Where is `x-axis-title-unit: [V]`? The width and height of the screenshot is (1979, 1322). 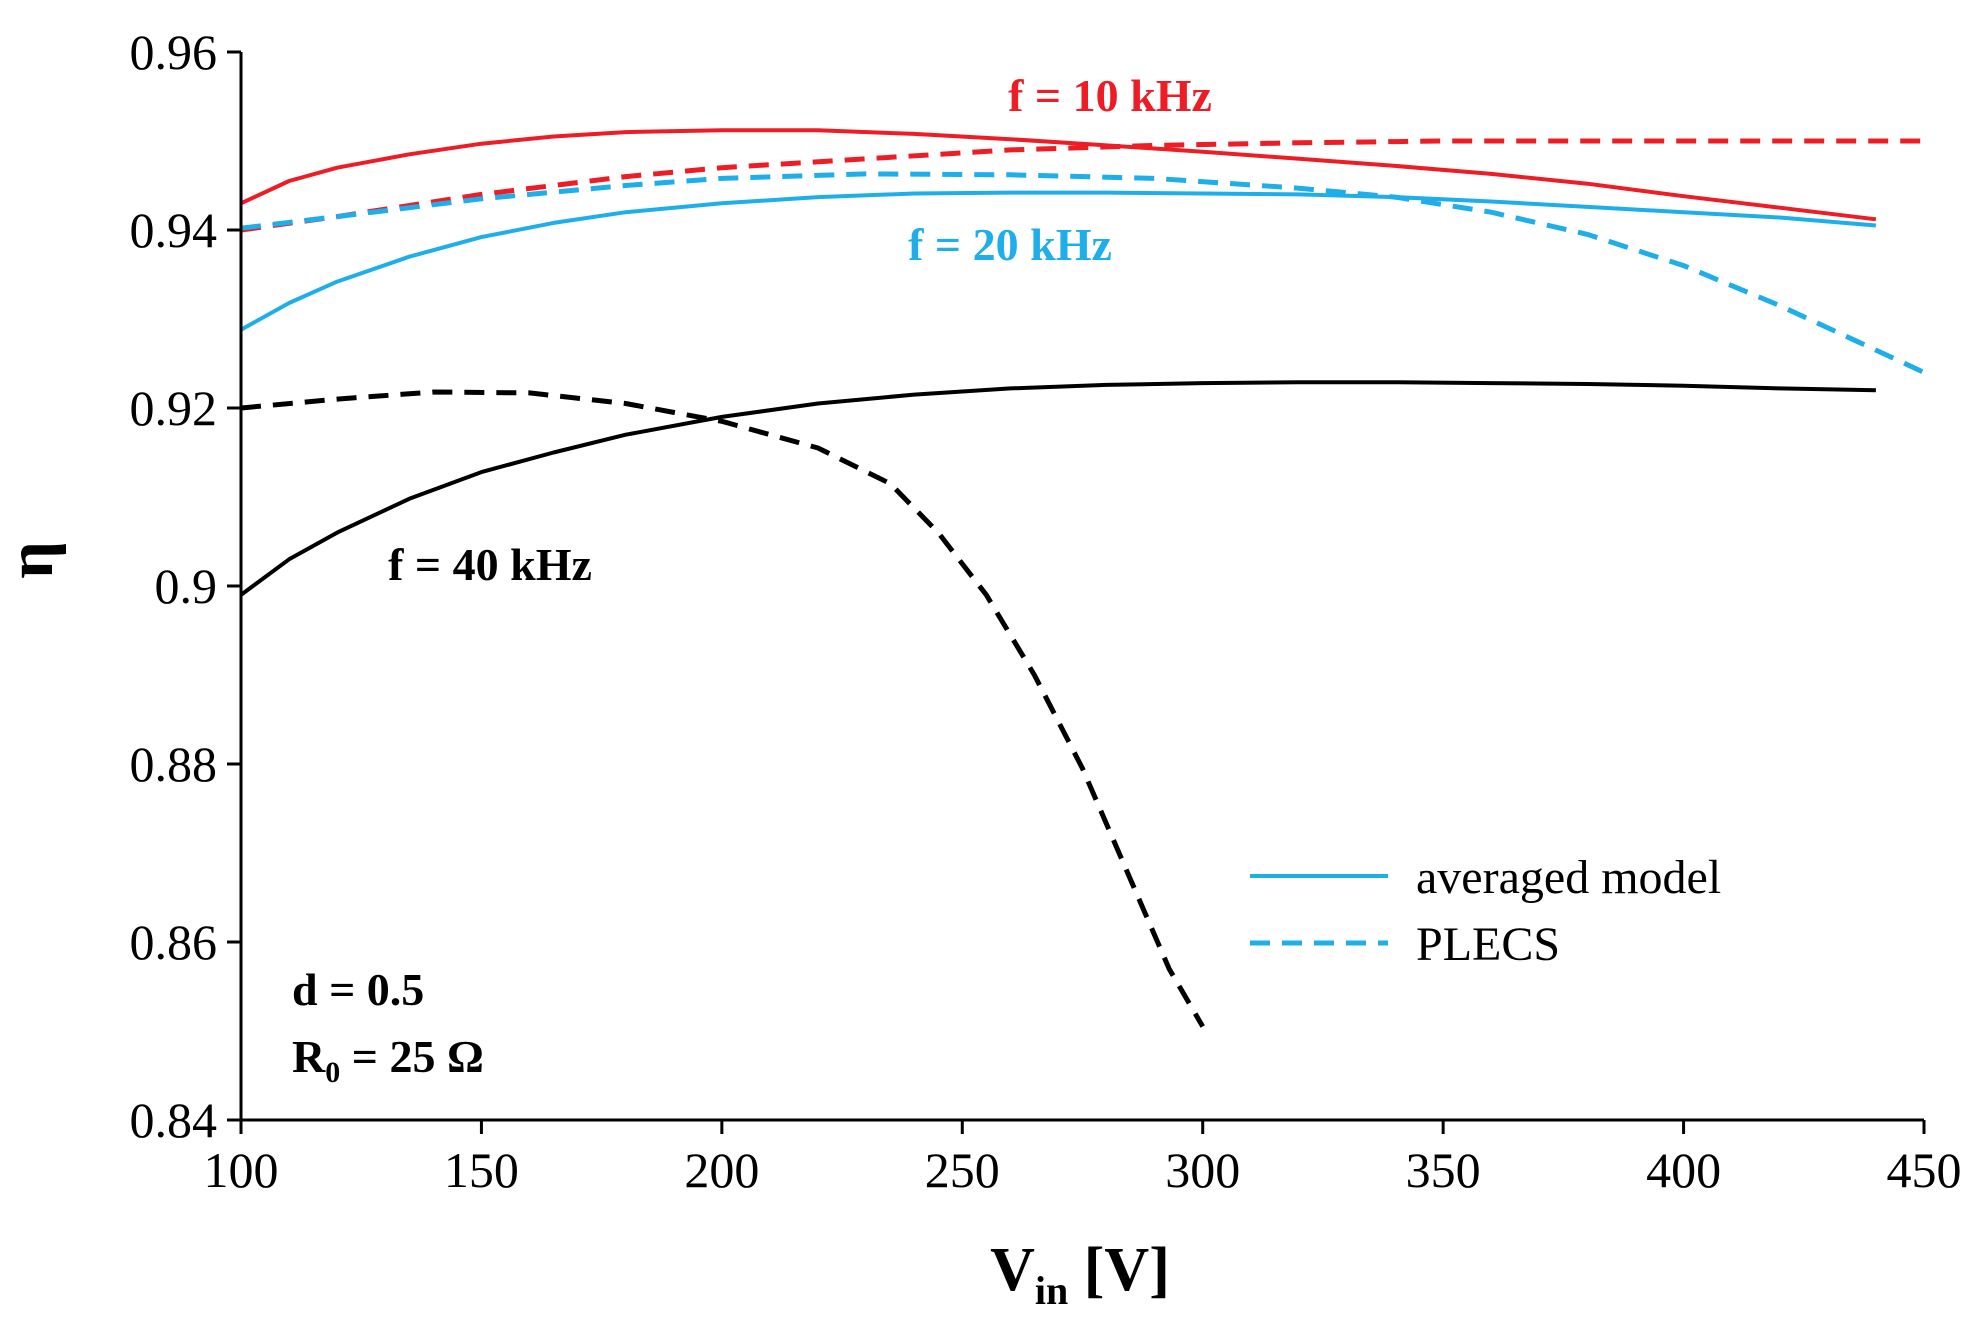 x-axis-title-unit: [V] is located at coordinates (1119, 1270).